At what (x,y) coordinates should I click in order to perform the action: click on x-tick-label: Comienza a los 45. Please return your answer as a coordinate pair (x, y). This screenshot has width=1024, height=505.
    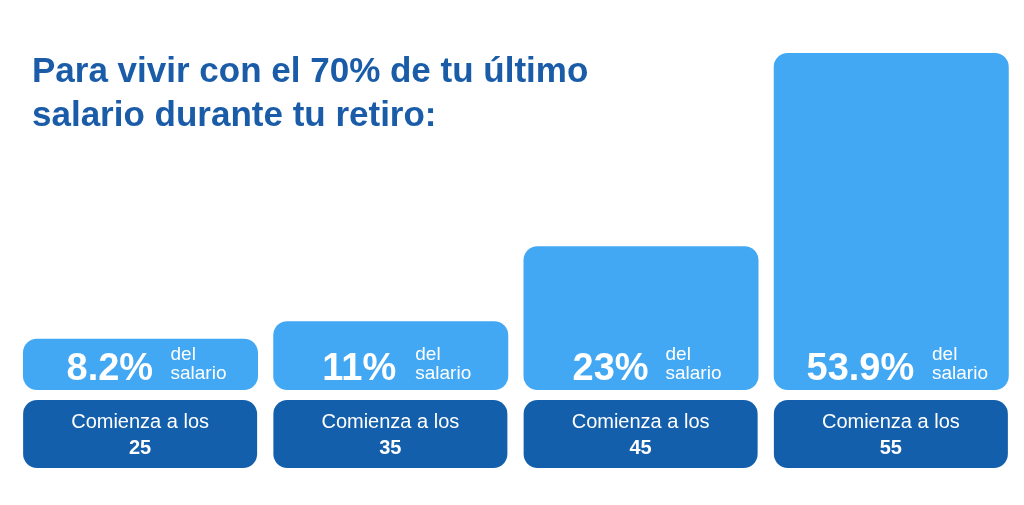
    Looking at the image, I should click on (640, 434).